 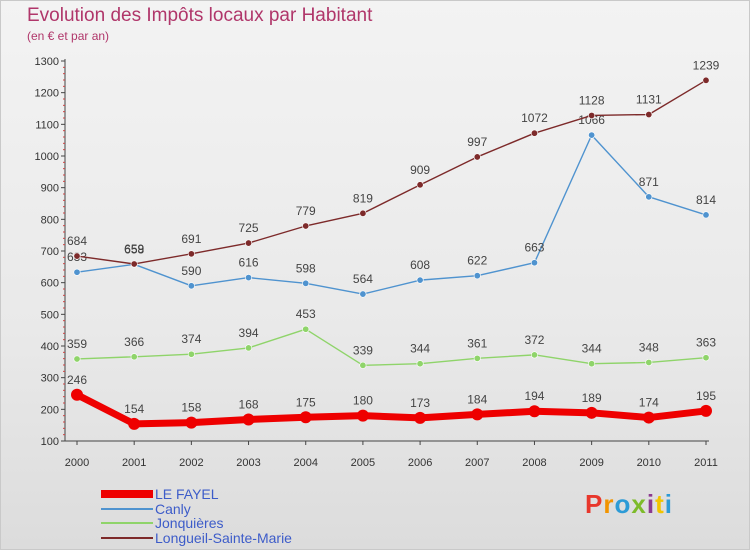 I want to click on data-label: 616, so click(x=249, y=263).